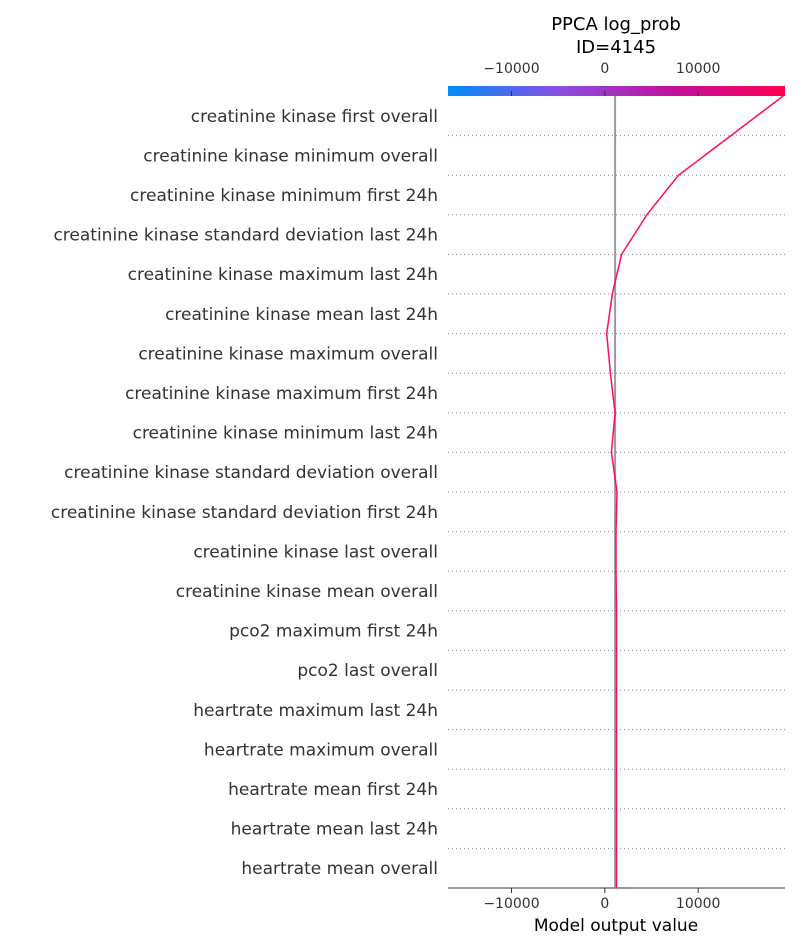 The height and width of the screenshot is (950, 800). I want to click on feature-label: heartrate mean overall, so click(339, 869).